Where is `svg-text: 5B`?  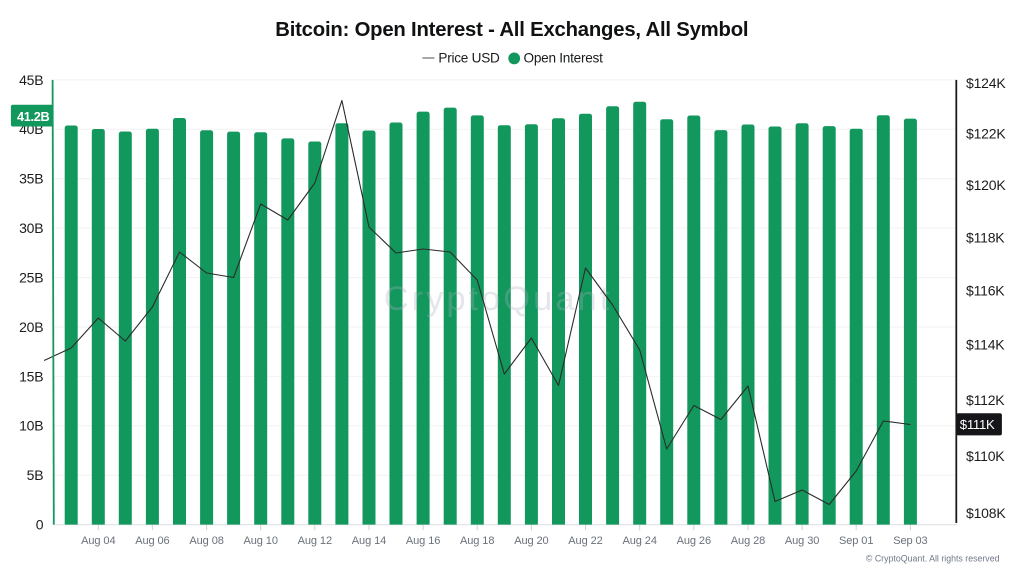 svg-text: 5B is located at coordinates (35, 475).